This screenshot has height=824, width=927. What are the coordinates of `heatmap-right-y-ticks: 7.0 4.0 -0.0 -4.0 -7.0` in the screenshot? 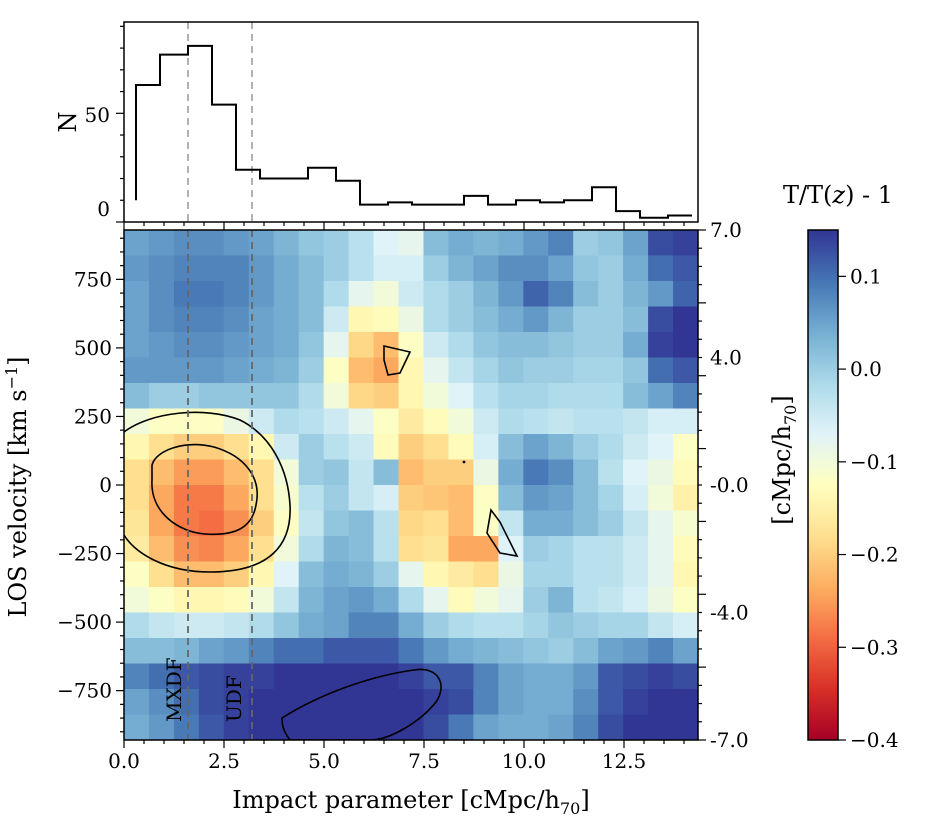 It's located at (723, 485).